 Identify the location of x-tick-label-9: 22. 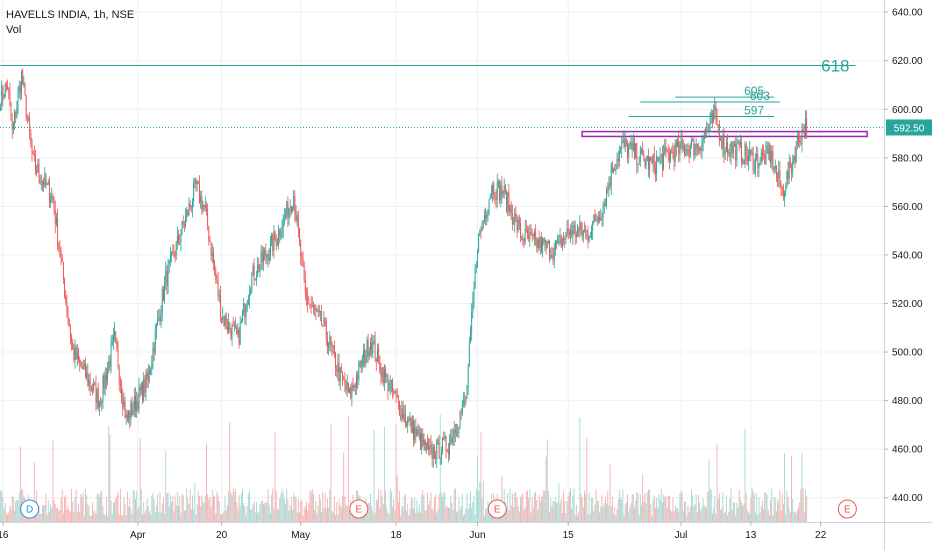
(821, 535).